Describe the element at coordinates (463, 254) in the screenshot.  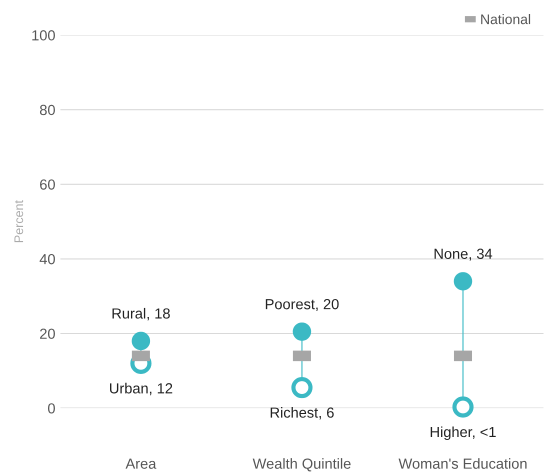
I see `data-label: None, 34` at that location.